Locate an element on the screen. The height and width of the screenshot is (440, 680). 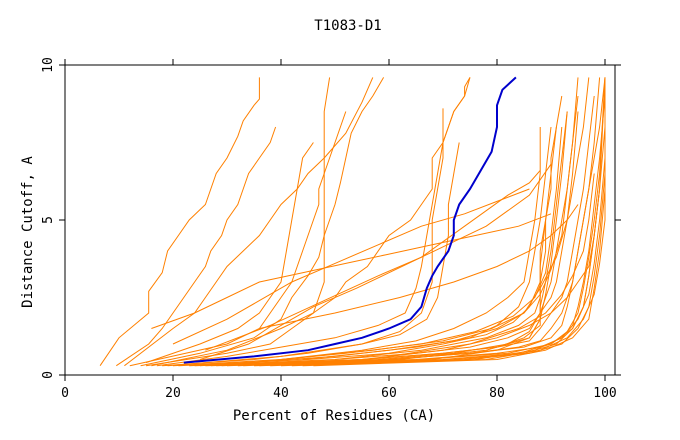
y-tick-label: 5 is located at coordinates (48, 220).